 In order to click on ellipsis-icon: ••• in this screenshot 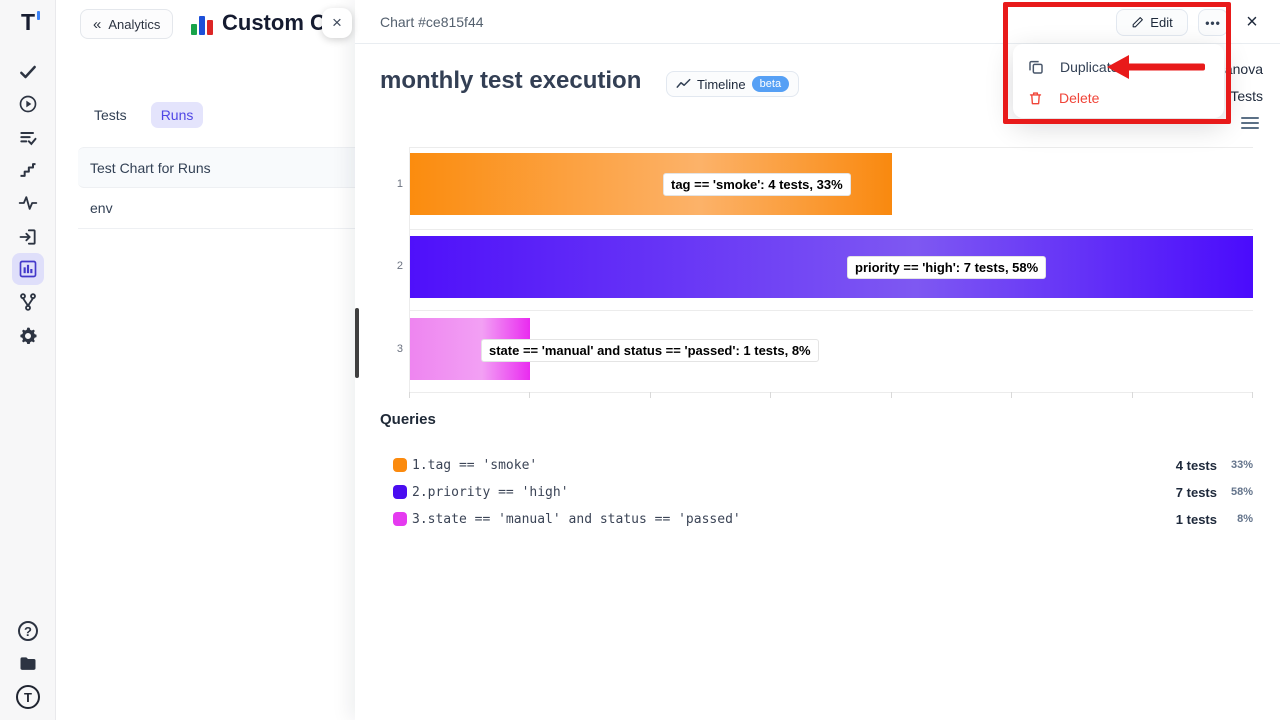, I will do `click(1213, 22)`.